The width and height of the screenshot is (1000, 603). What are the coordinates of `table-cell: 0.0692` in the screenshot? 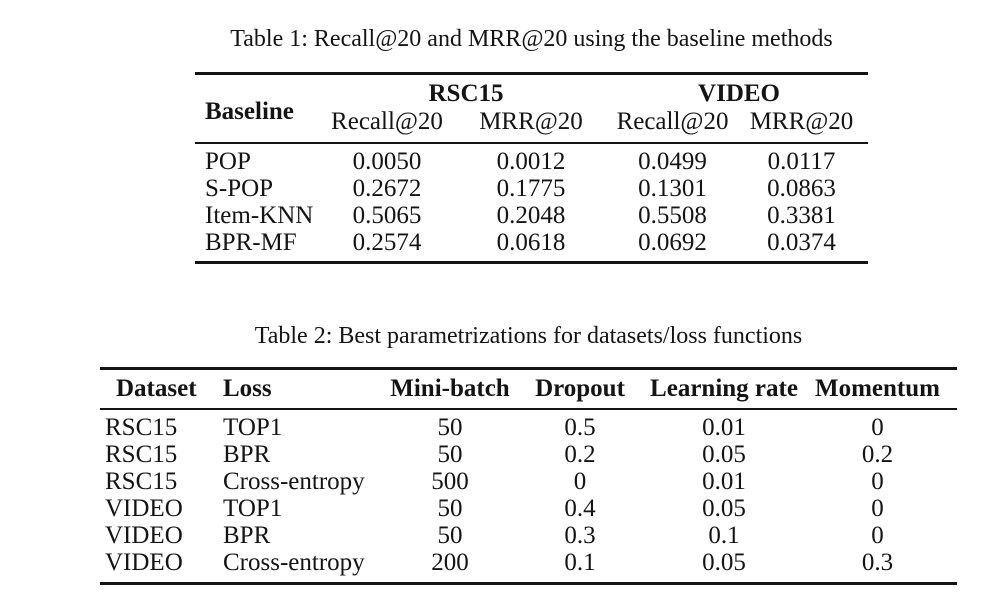 It's located at (672, 242).